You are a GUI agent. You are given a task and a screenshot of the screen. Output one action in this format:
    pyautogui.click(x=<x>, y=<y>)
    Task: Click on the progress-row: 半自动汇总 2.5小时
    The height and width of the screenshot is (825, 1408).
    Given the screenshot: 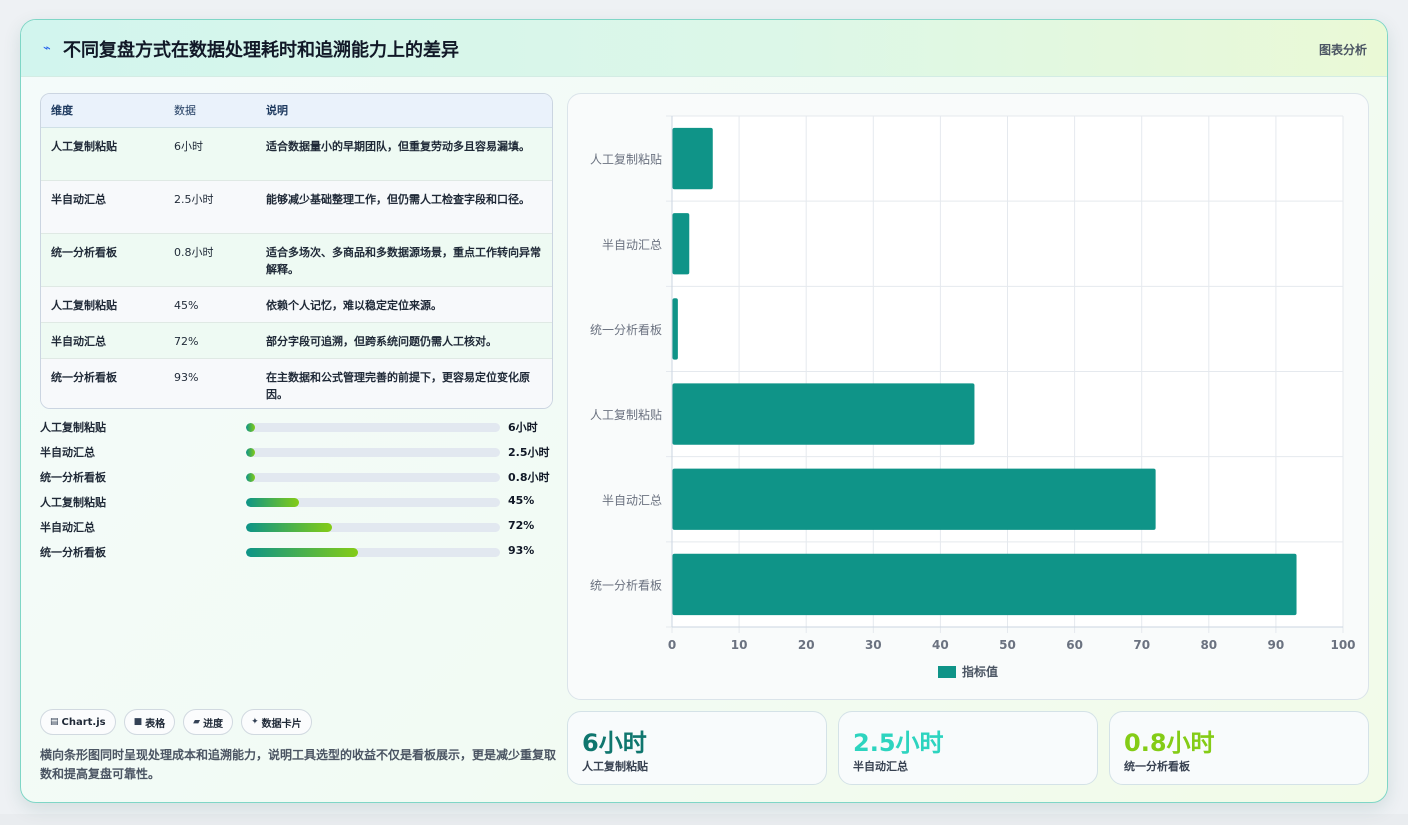 What is the action you would take?
    pyautogui.click(x=300, y=455)
    